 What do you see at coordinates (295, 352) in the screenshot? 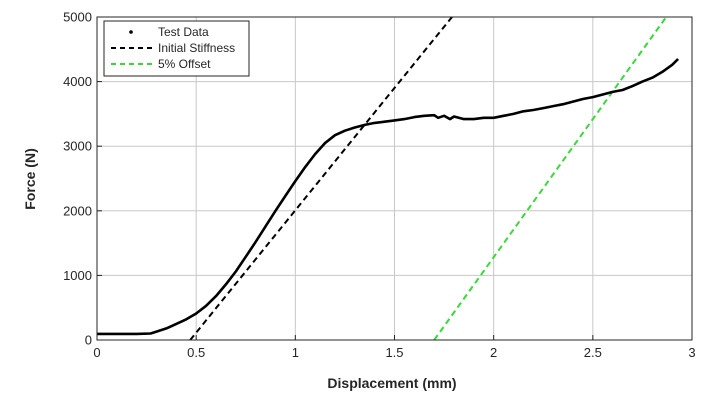
I see `x-tick-label: 1` at bounding box center [295, 352].